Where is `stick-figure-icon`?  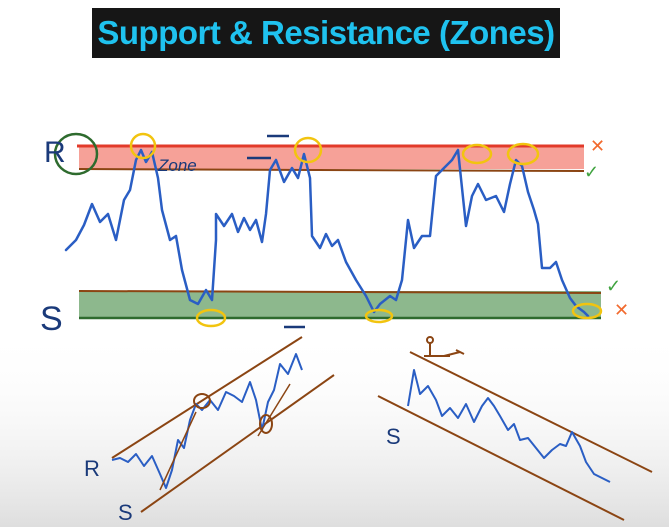 stick-figure-icon is located at coordinates (444, 346).